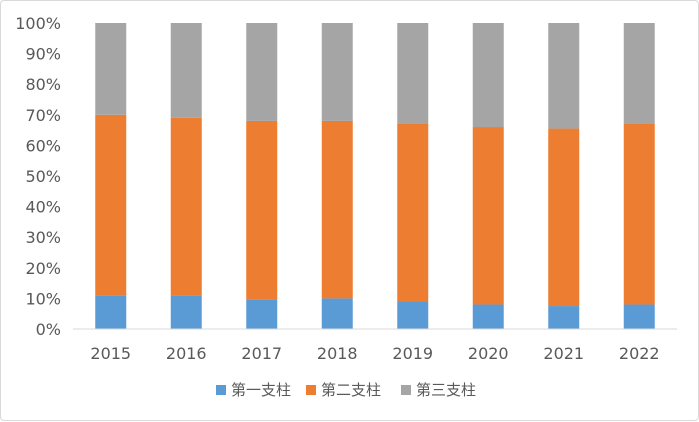 Image resolution: width=699 pixels, height=422 pixels. What do you see at coordinates (639, 353) in the screenshot?
I see `x-tick-label: 2022` at bounding box center [639, 353].